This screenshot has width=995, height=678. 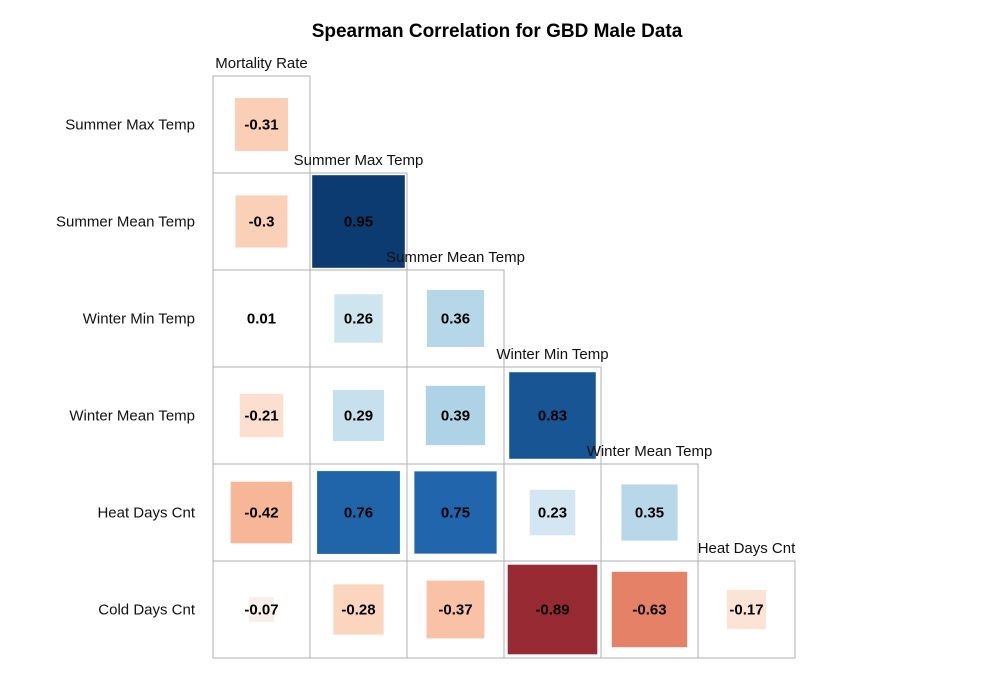 I want to click on correlation-value-label: 0.29, so click(x=358, y=416).